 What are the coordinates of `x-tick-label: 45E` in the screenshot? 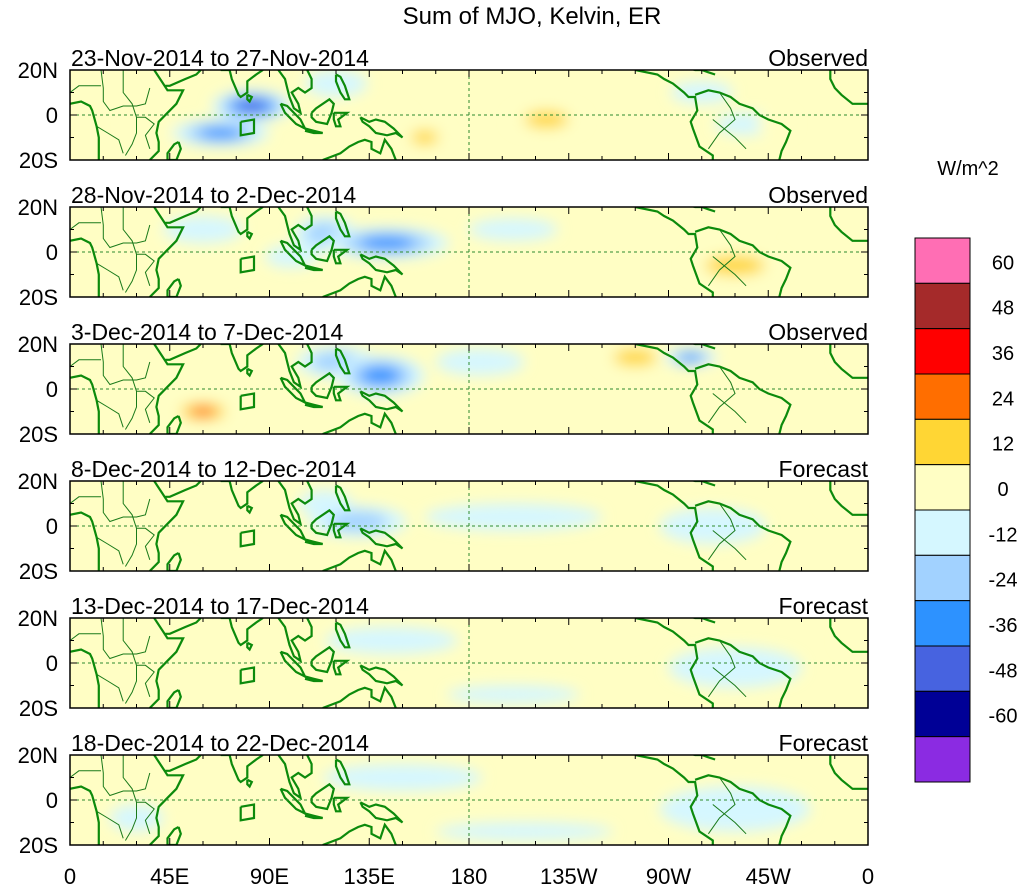 It's located at (169, 876).